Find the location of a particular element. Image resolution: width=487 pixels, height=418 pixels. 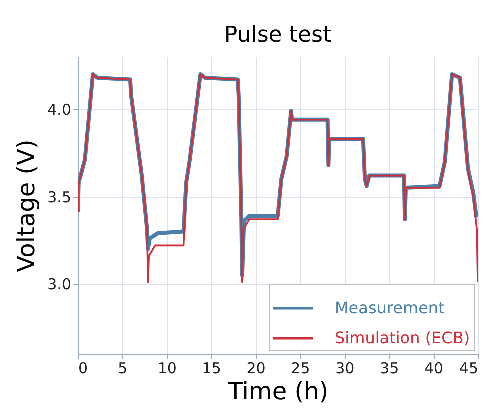

y-axis-title: Voltage (V) is located at coordinates (26, 206).